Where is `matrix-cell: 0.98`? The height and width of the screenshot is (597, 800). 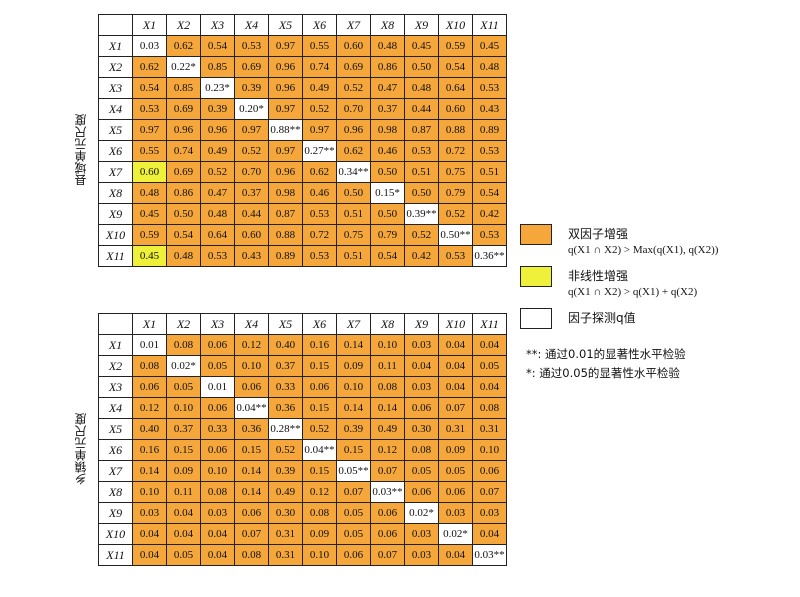 matrix-cell: 0.98 is located at coordinates (387, 130).